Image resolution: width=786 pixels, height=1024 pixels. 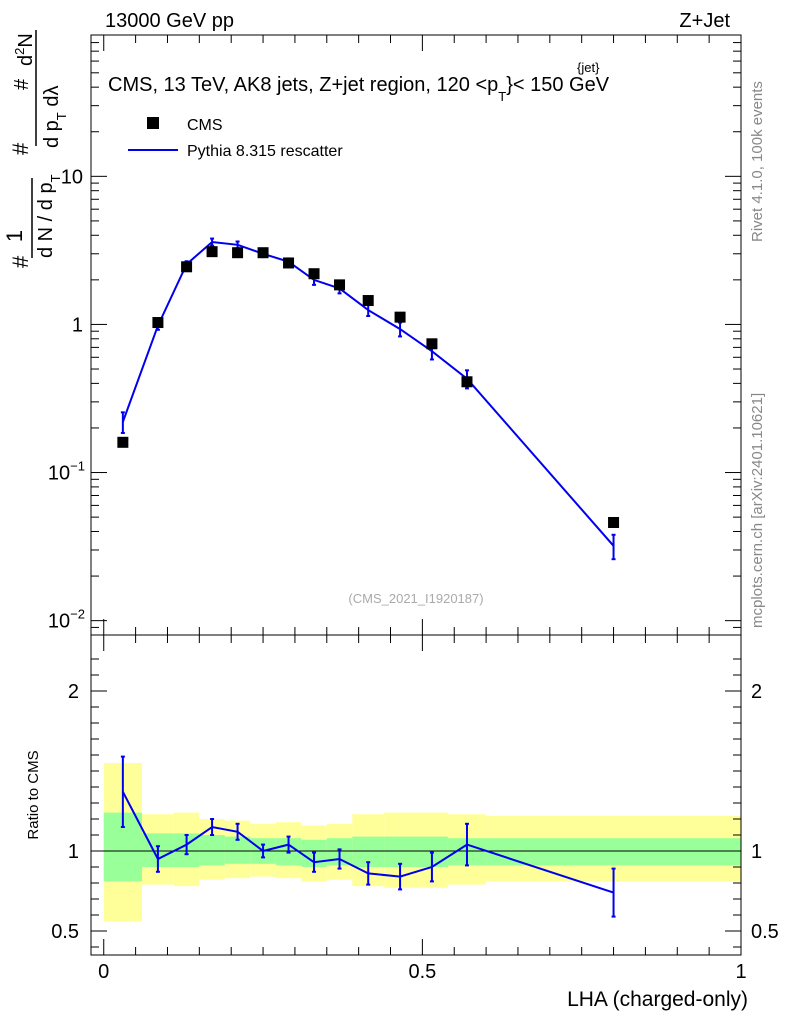 What do you see at coordinates (368, 842) in the screenshot?
I see `ratio-series-line` at bounding box center [368, 842].